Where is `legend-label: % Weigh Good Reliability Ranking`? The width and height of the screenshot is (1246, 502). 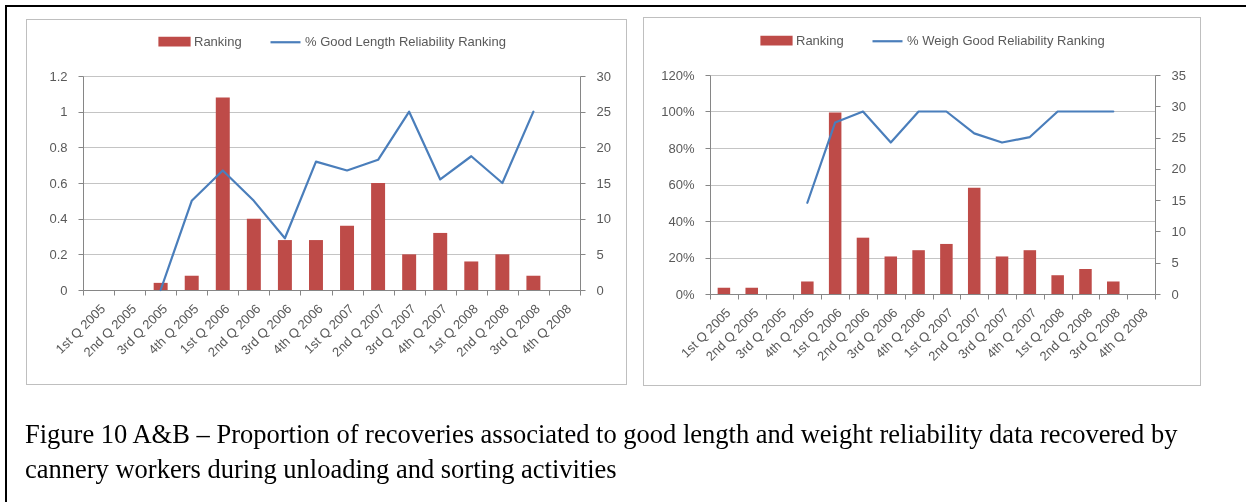
legend-label: % Weigh Good Reliability Ranking is located at coordinates (1006, 41).